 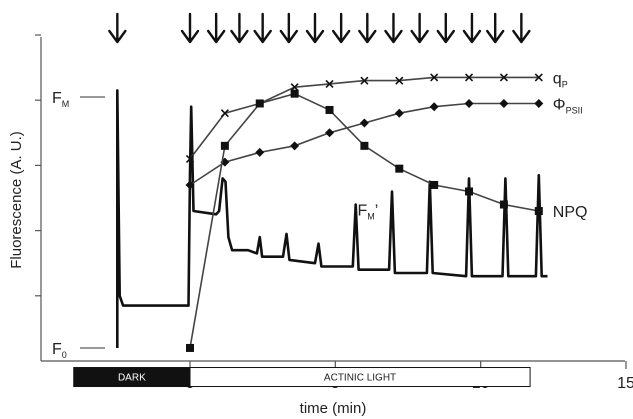 What do you see at coordinates (565, 84) in the screenshot?
I see `series-label-sub: P` at bounding box center [565, 84].